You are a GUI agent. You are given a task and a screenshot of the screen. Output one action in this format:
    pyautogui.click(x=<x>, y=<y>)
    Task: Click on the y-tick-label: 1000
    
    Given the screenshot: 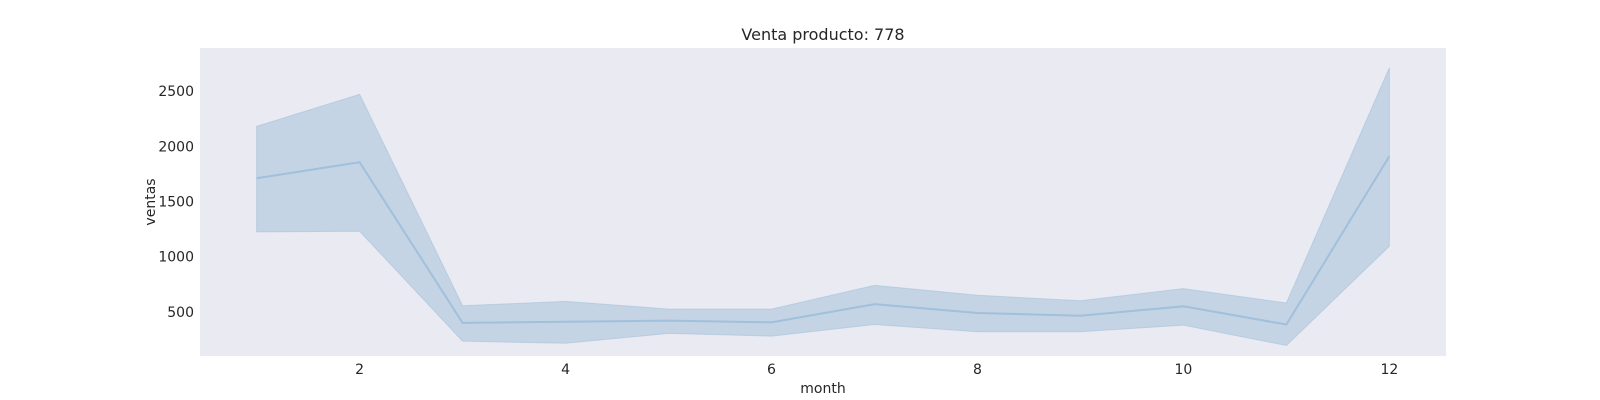 What is the action you would take?
    pyautogui.click(x=176, y=258)
    